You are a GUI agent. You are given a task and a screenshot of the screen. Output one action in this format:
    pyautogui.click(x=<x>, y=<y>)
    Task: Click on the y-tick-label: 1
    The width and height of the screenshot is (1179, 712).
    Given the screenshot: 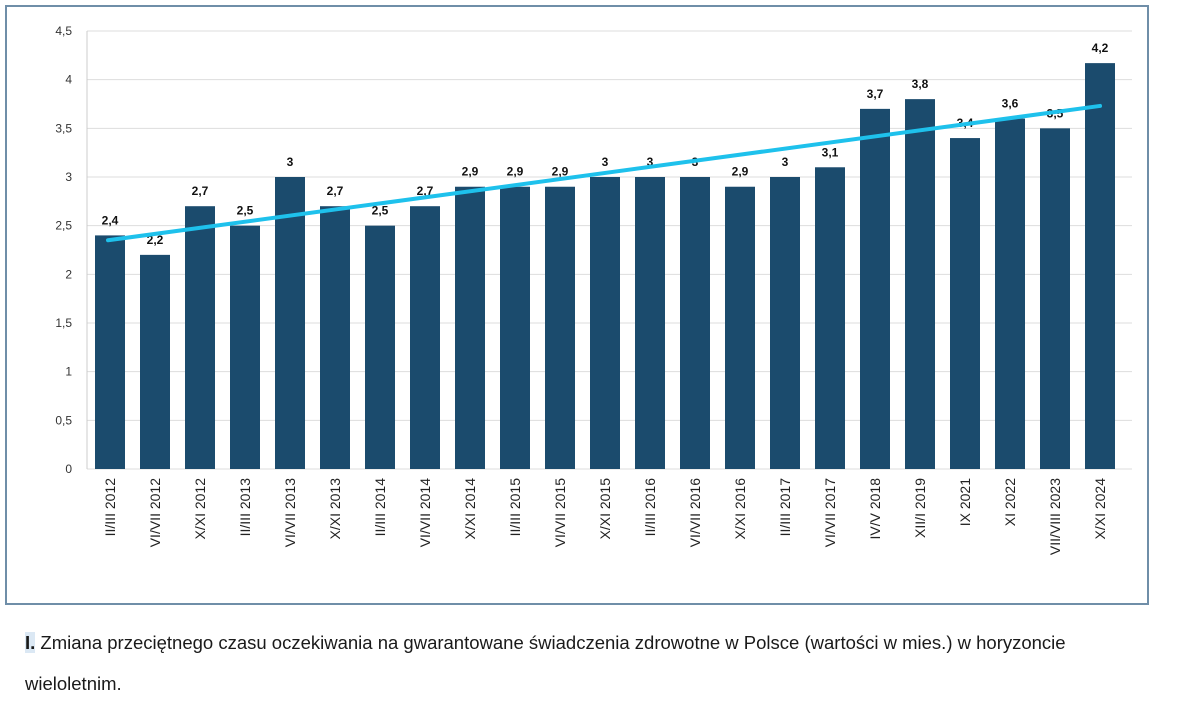 What is the action you would take?
    pyautogui.click(x=68, y=372)
    